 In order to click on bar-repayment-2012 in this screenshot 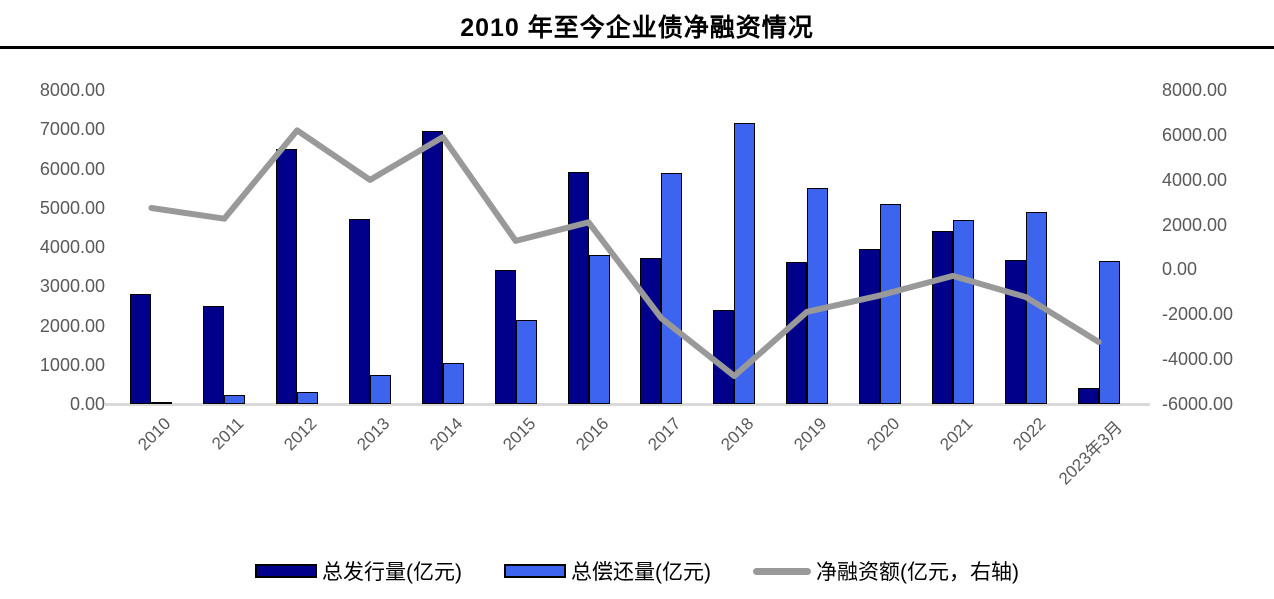, I will do `click(308, 398)`.